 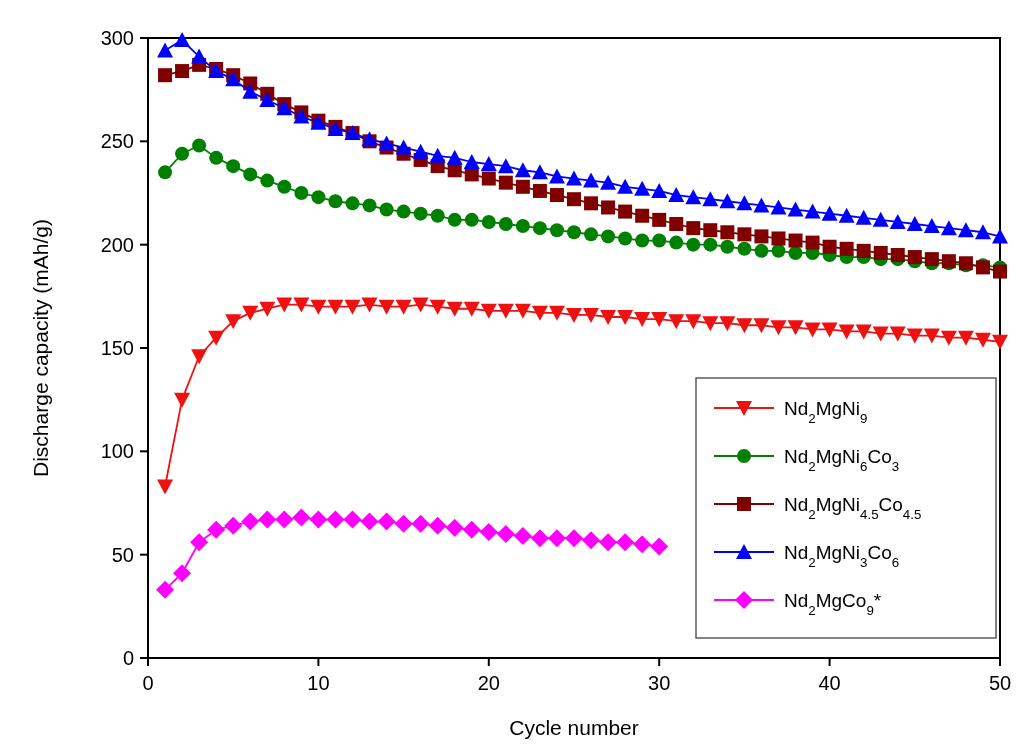 What do you see at coordinates (833, 604) in the screenshot?
I see `legend-label: Nd$_{2}$MgCo$_{9}$*` at bounding box center [833, 604].